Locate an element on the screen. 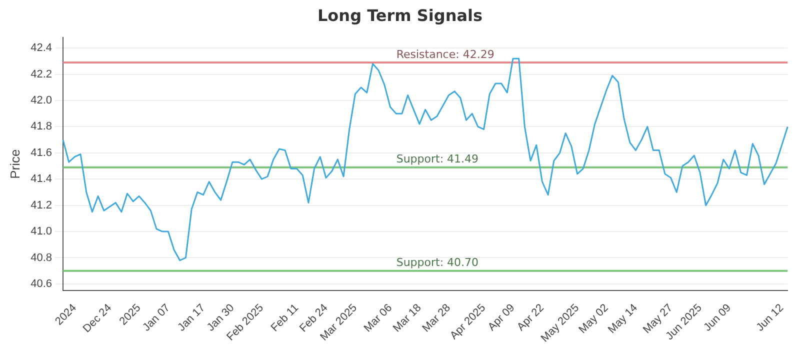 This screenshot has width=800, height=350. x-tick-label: Jun 12 is located at coordinates (770, 318).